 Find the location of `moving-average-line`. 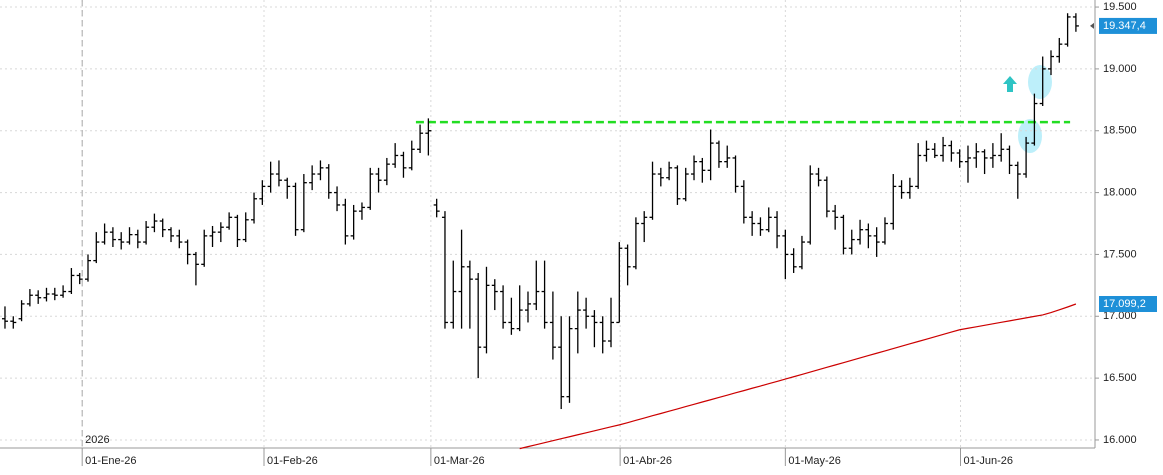

moving-average-line is located at coordinates (798, 376).